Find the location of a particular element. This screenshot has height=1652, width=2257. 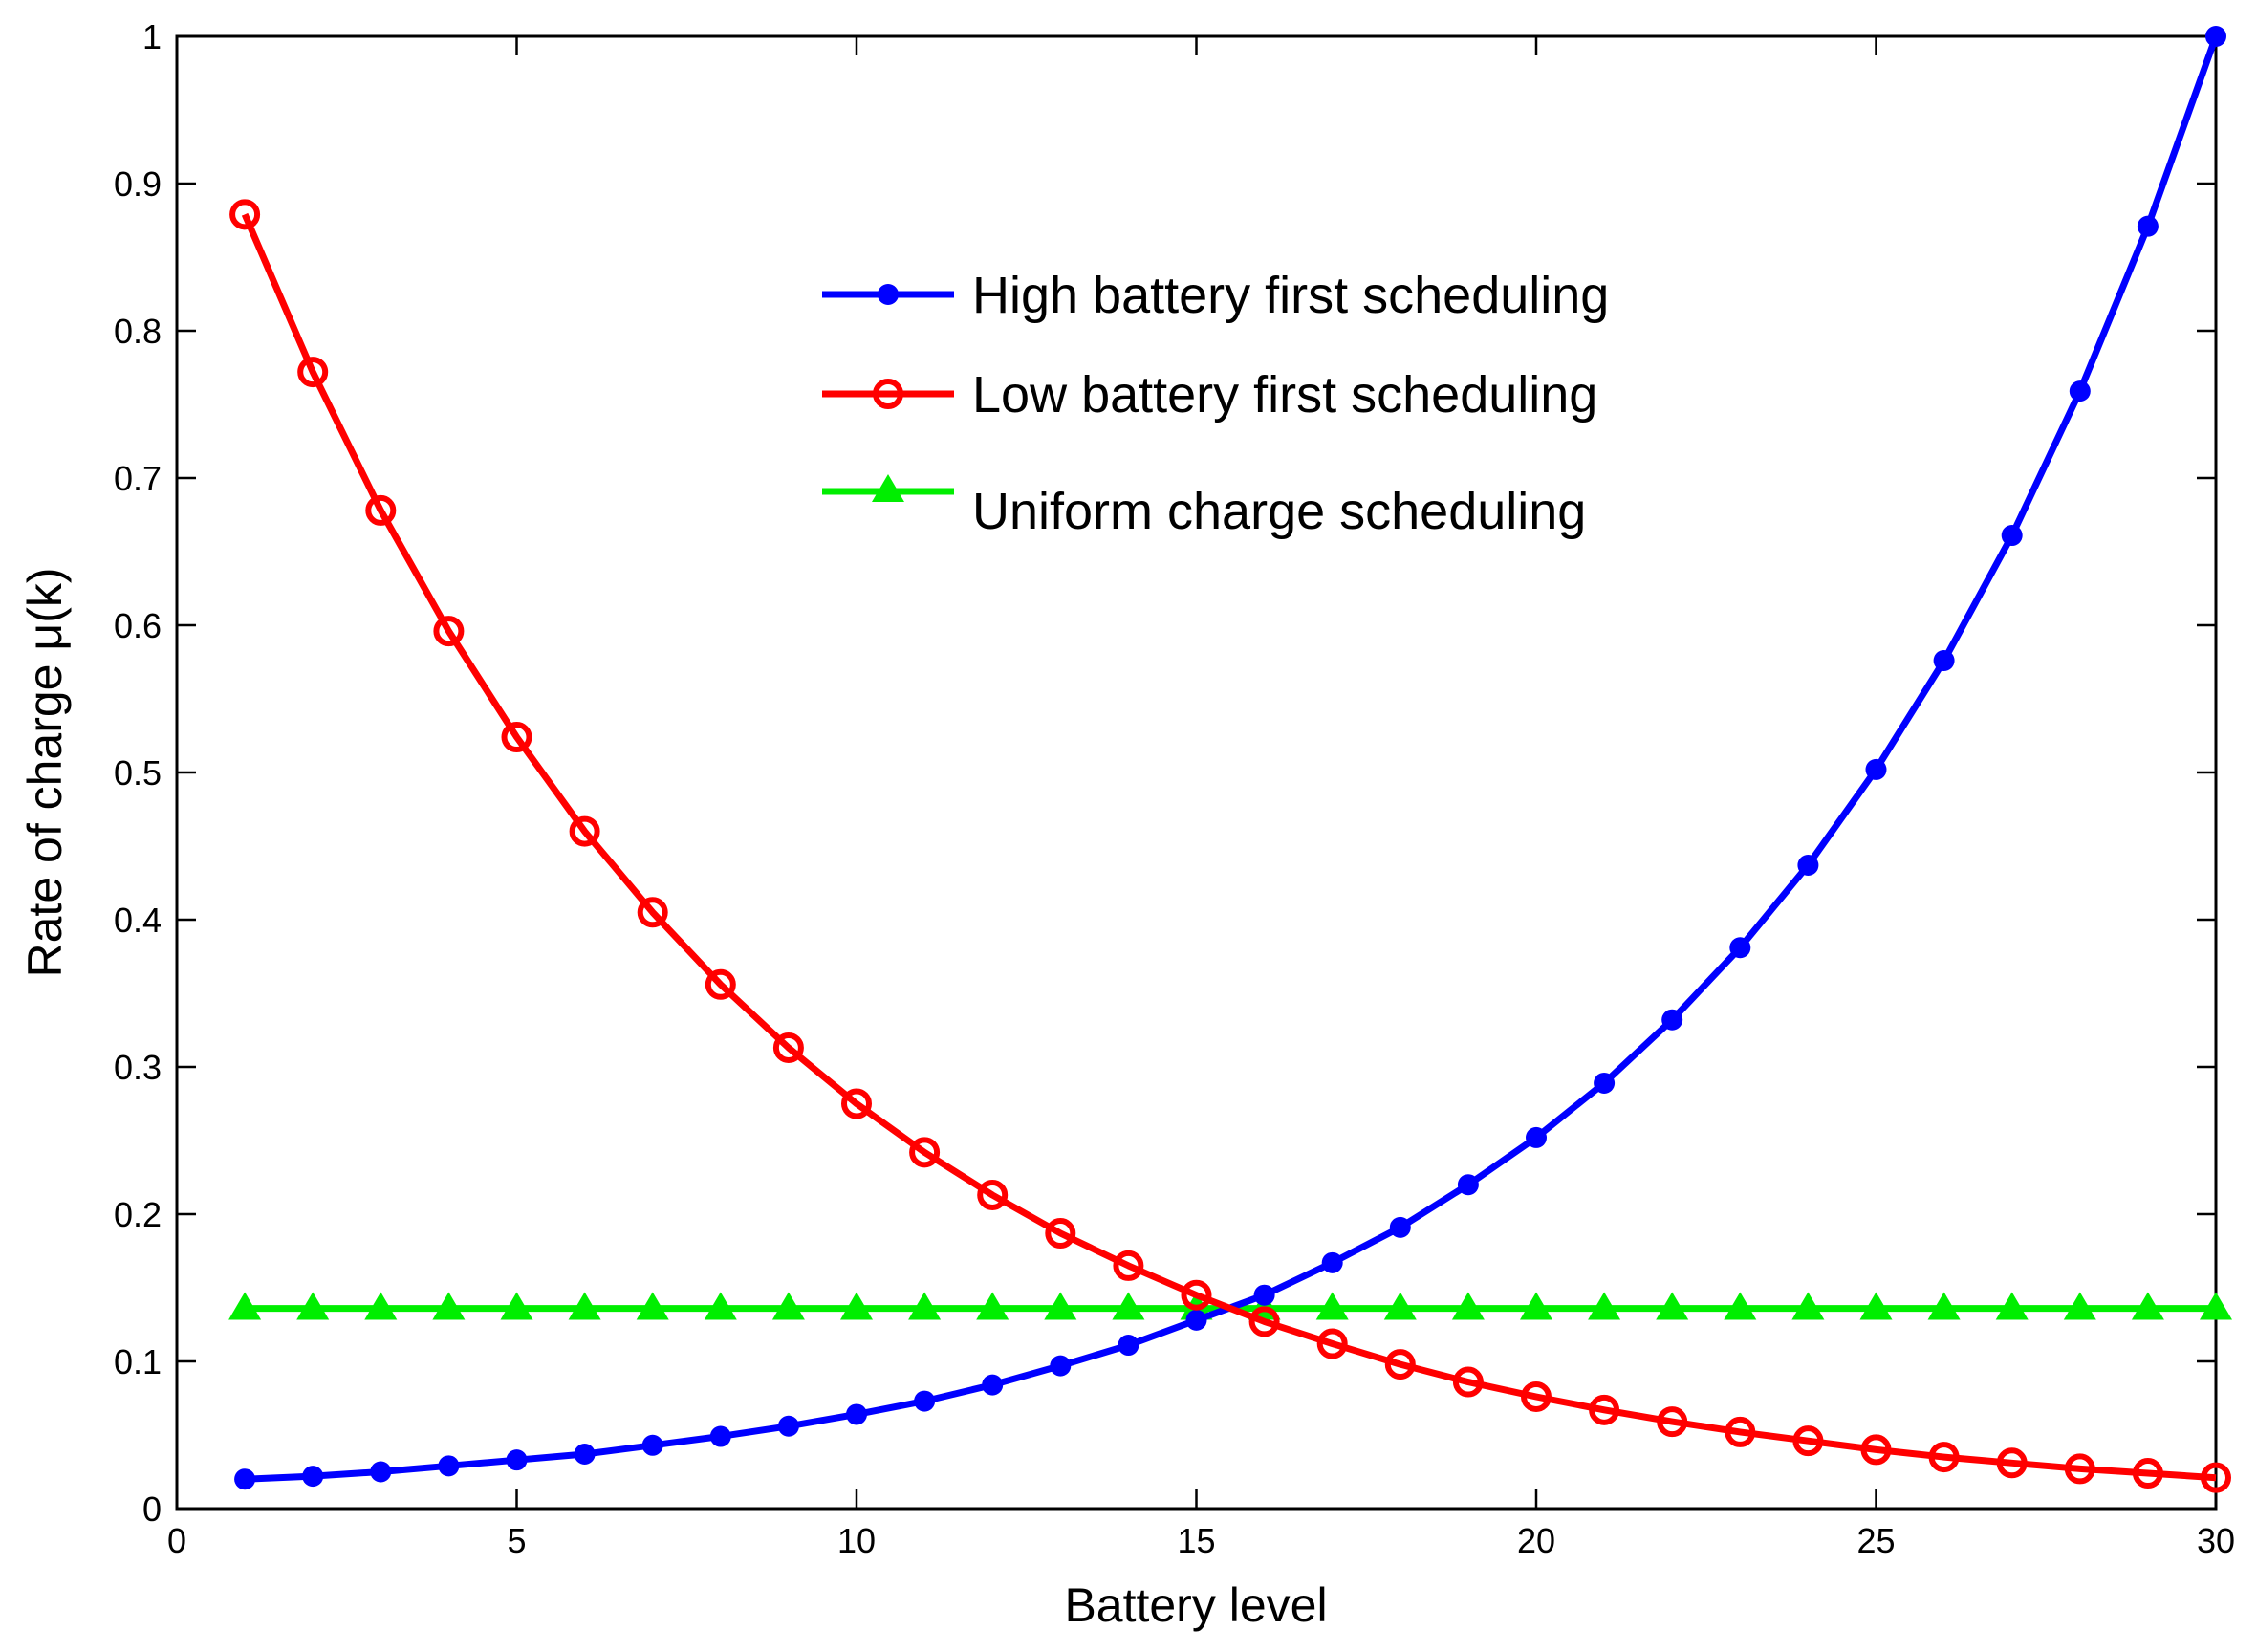

y-tick-label: 0.3 is located at coordinates (138, 1067).